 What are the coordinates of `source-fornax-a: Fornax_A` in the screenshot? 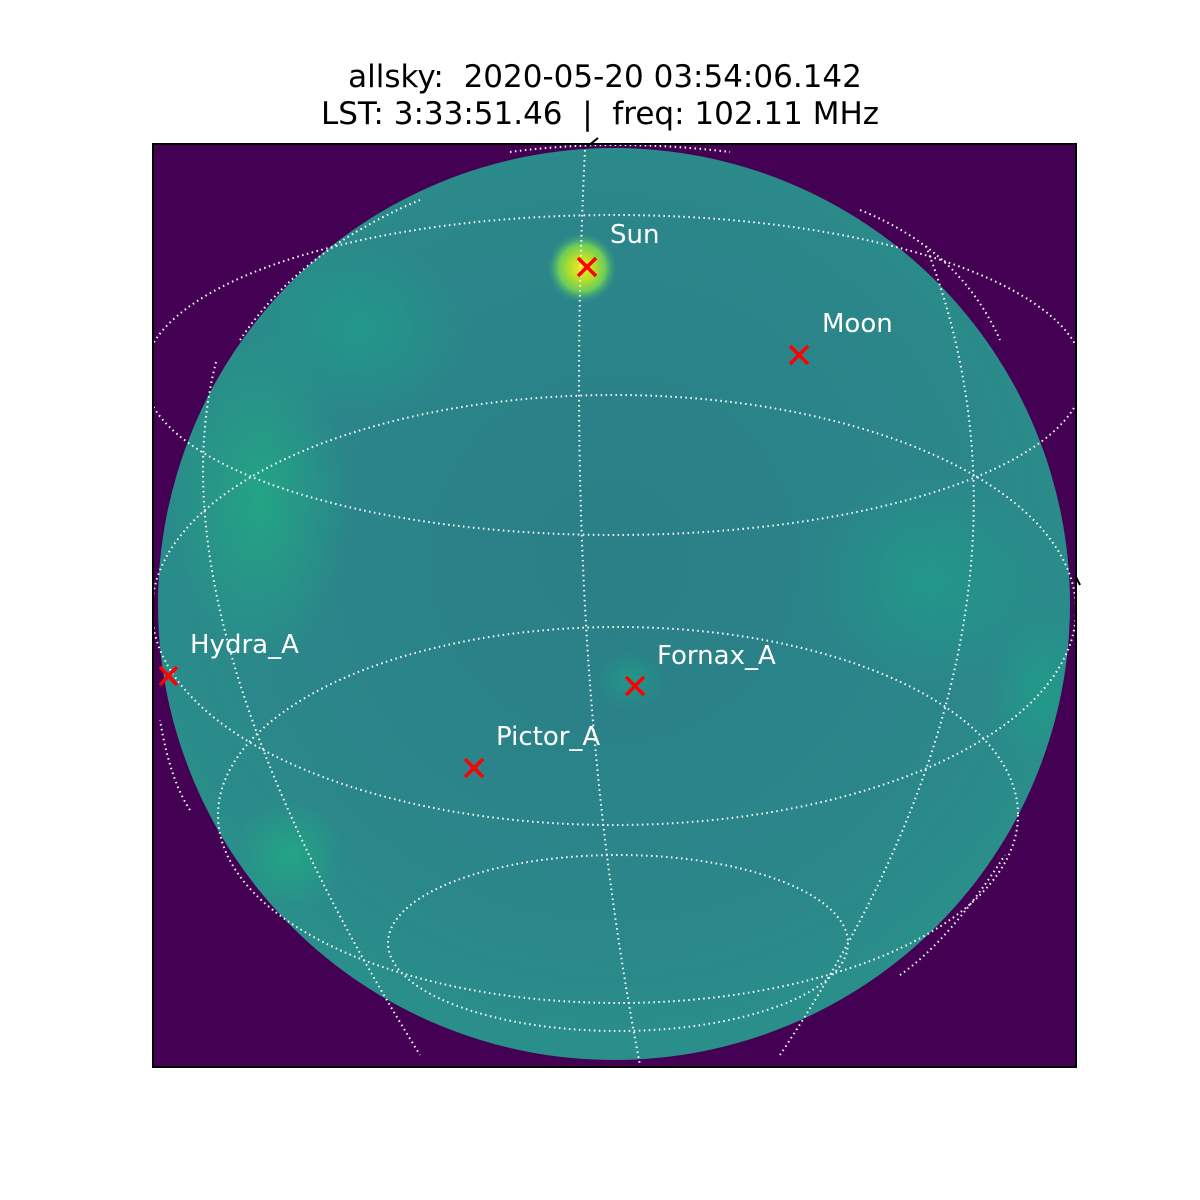 It's located at (700, 669).